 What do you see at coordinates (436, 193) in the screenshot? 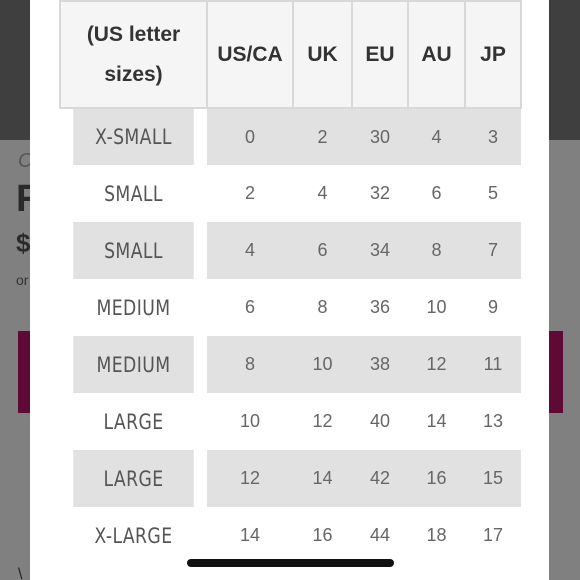
I see `size-au: 6` at bounding box center [436, 193].